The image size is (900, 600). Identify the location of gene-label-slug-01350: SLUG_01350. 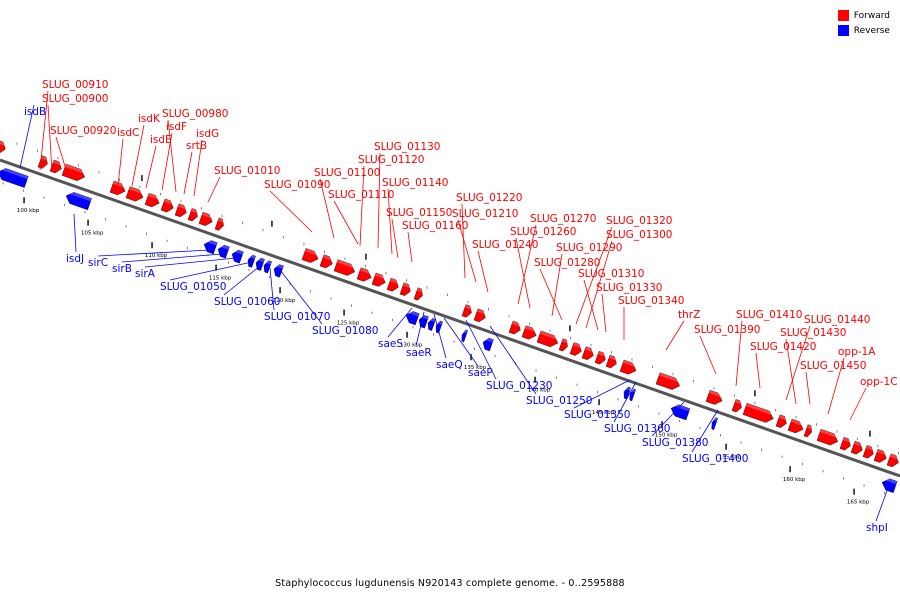
(597, 415).